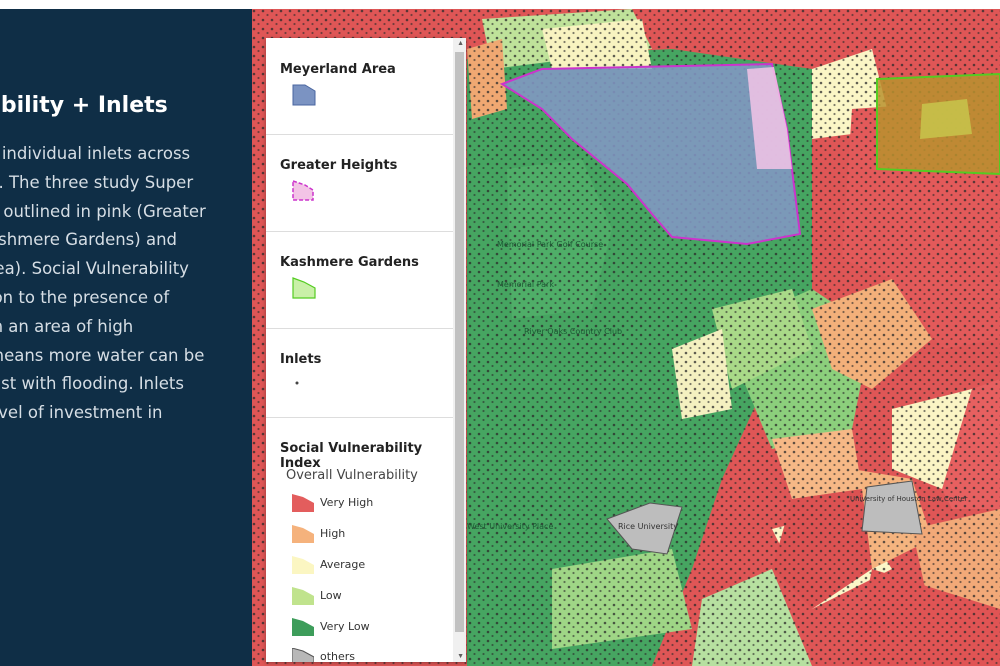 The image size is (1000, 666). What do you see at coordinates (333, 533) in the screenshot?
I see `svi-class-label: High` at bounding box center [333, 533].